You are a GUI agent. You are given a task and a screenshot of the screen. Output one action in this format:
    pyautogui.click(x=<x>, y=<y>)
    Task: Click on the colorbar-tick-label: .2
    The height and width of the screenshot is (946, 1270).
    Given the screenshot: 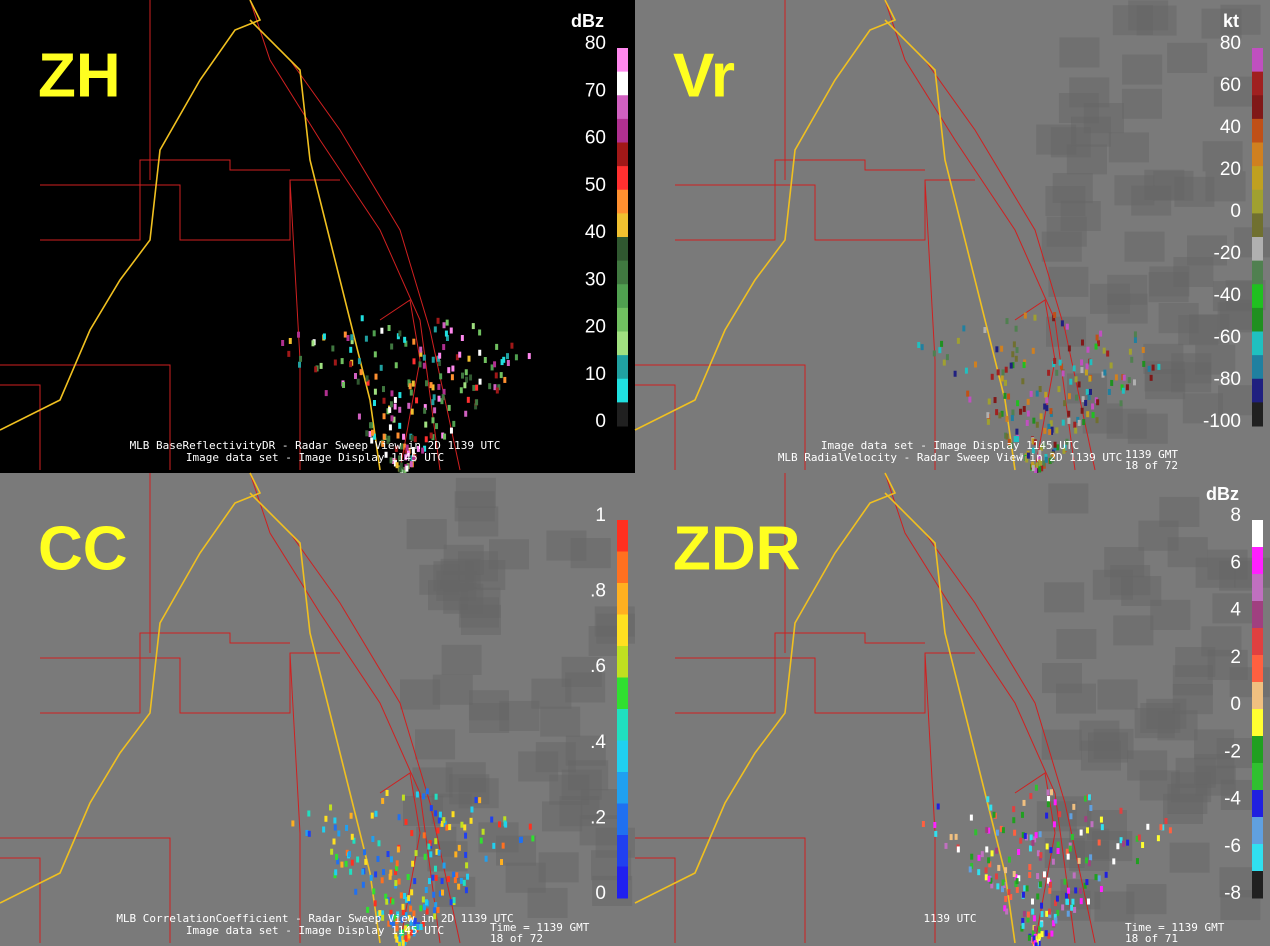 What is the action you would take?
    pyautogui.click(x=598, y=817)
    